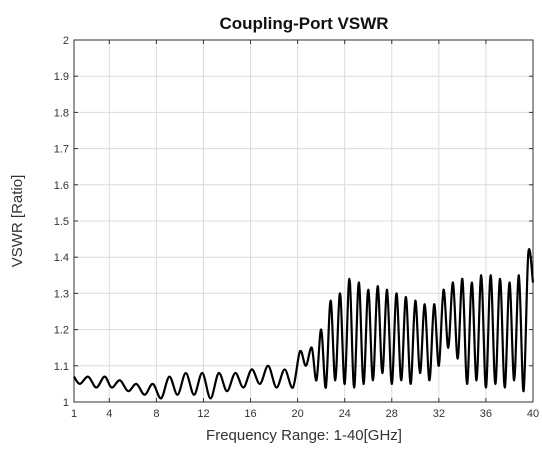  I want to click on x-tick-label: 32, so click(439, 414).